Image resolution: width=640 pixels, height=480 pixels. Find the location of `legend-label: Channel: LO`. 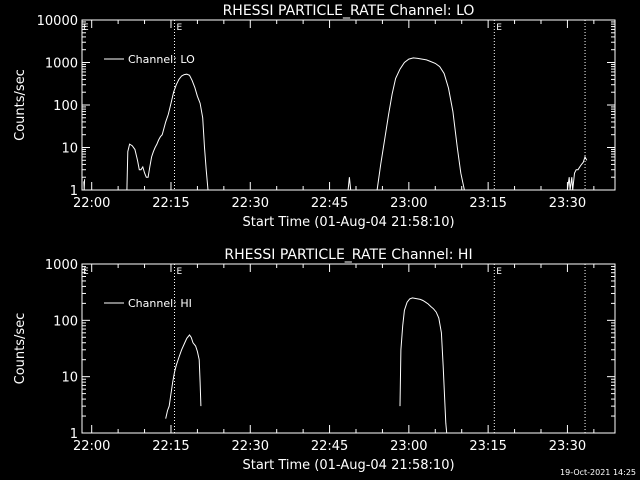

legend-label: Channel: LO is located at coordinates (161, 59).